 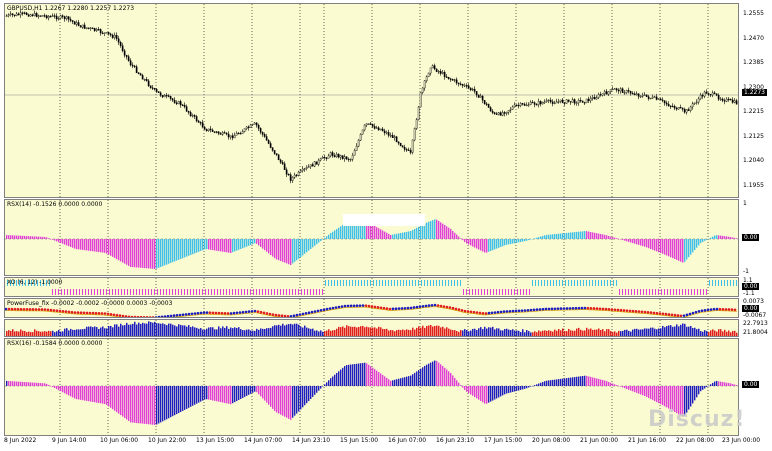 I want to click on rsx14-scale-bottom: -1, so click(x=746, y=271).